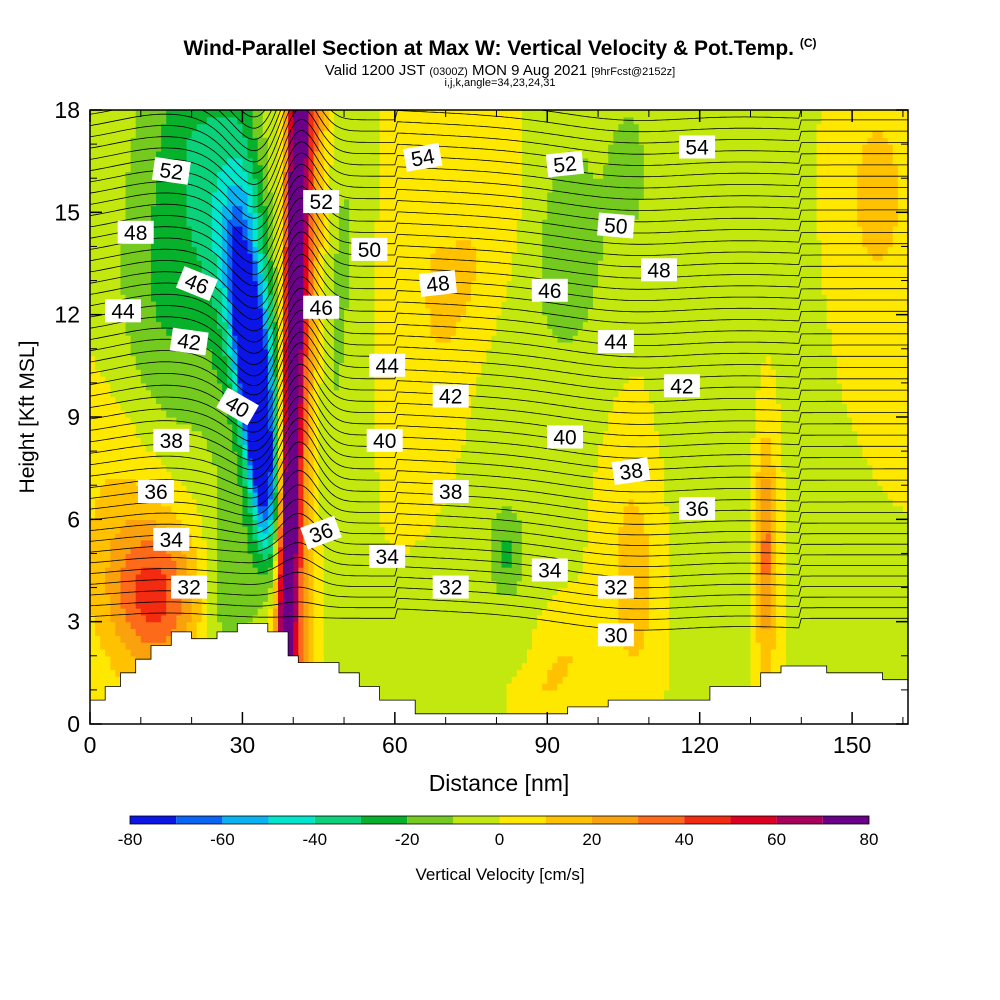 Image resolution: width=1000 pixels, height=1000 pixels. I want to click on theta-label-text: 38, so click(171, 441).